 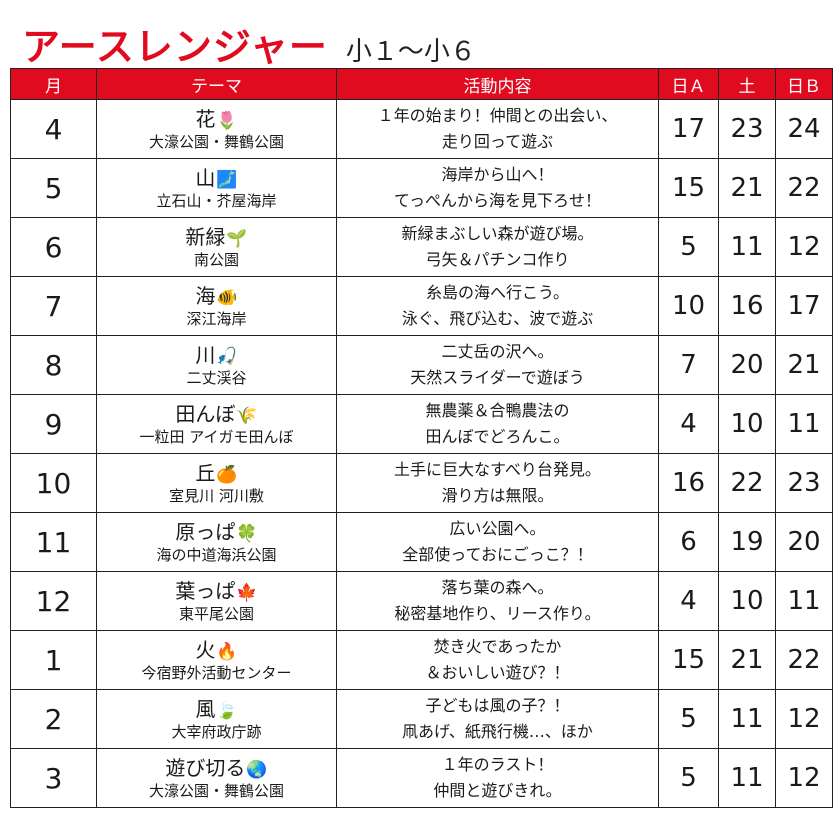 I want to click on saturday-date: 22, so click(x=747, y=483).